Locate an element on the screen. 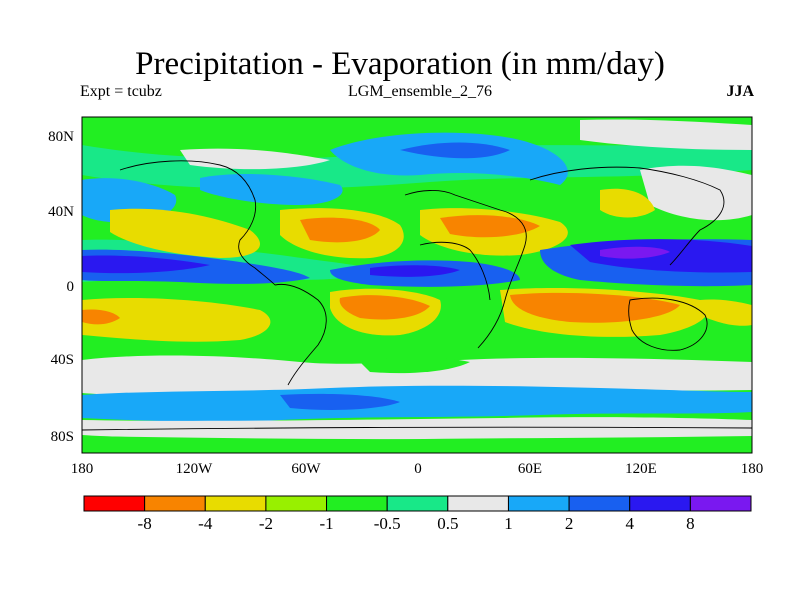 The width and height of the screenshot is (800, 600). lon-label-180w: 180 is located at coordinates (82, 469).